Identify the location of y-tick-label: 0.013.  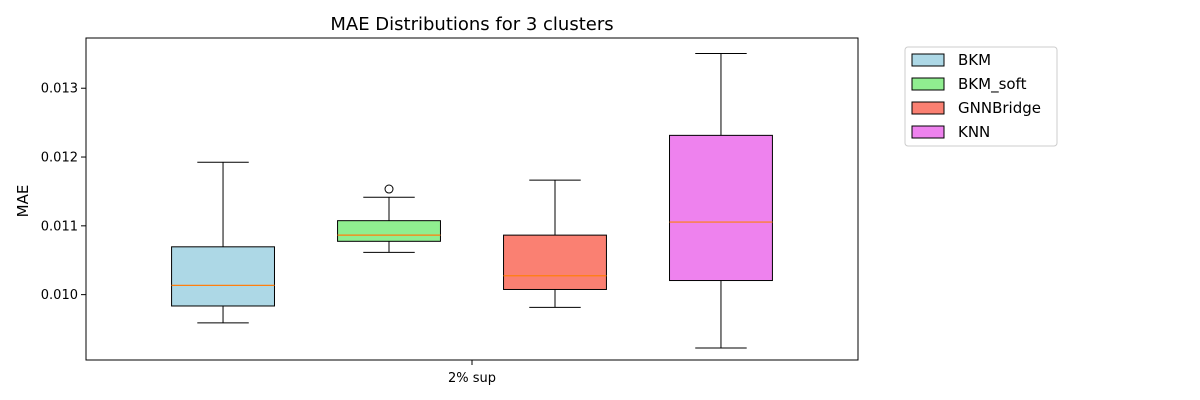
(59, 89).